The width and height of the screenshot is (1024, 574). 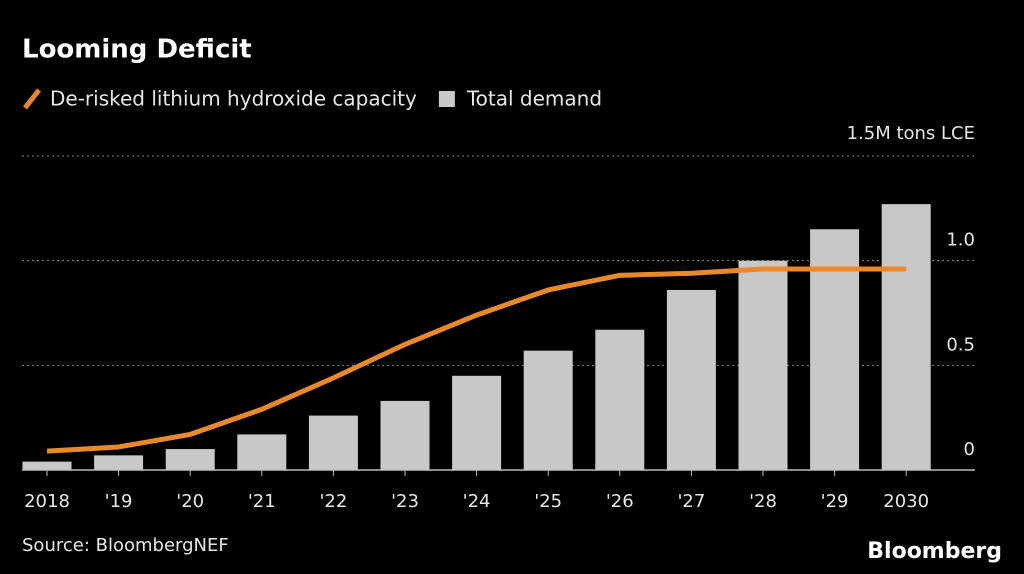 What do you see at coordinates (548, 501) in the screenshot?
I see `x-tick-label: '25` at bounding box center [548, 501].